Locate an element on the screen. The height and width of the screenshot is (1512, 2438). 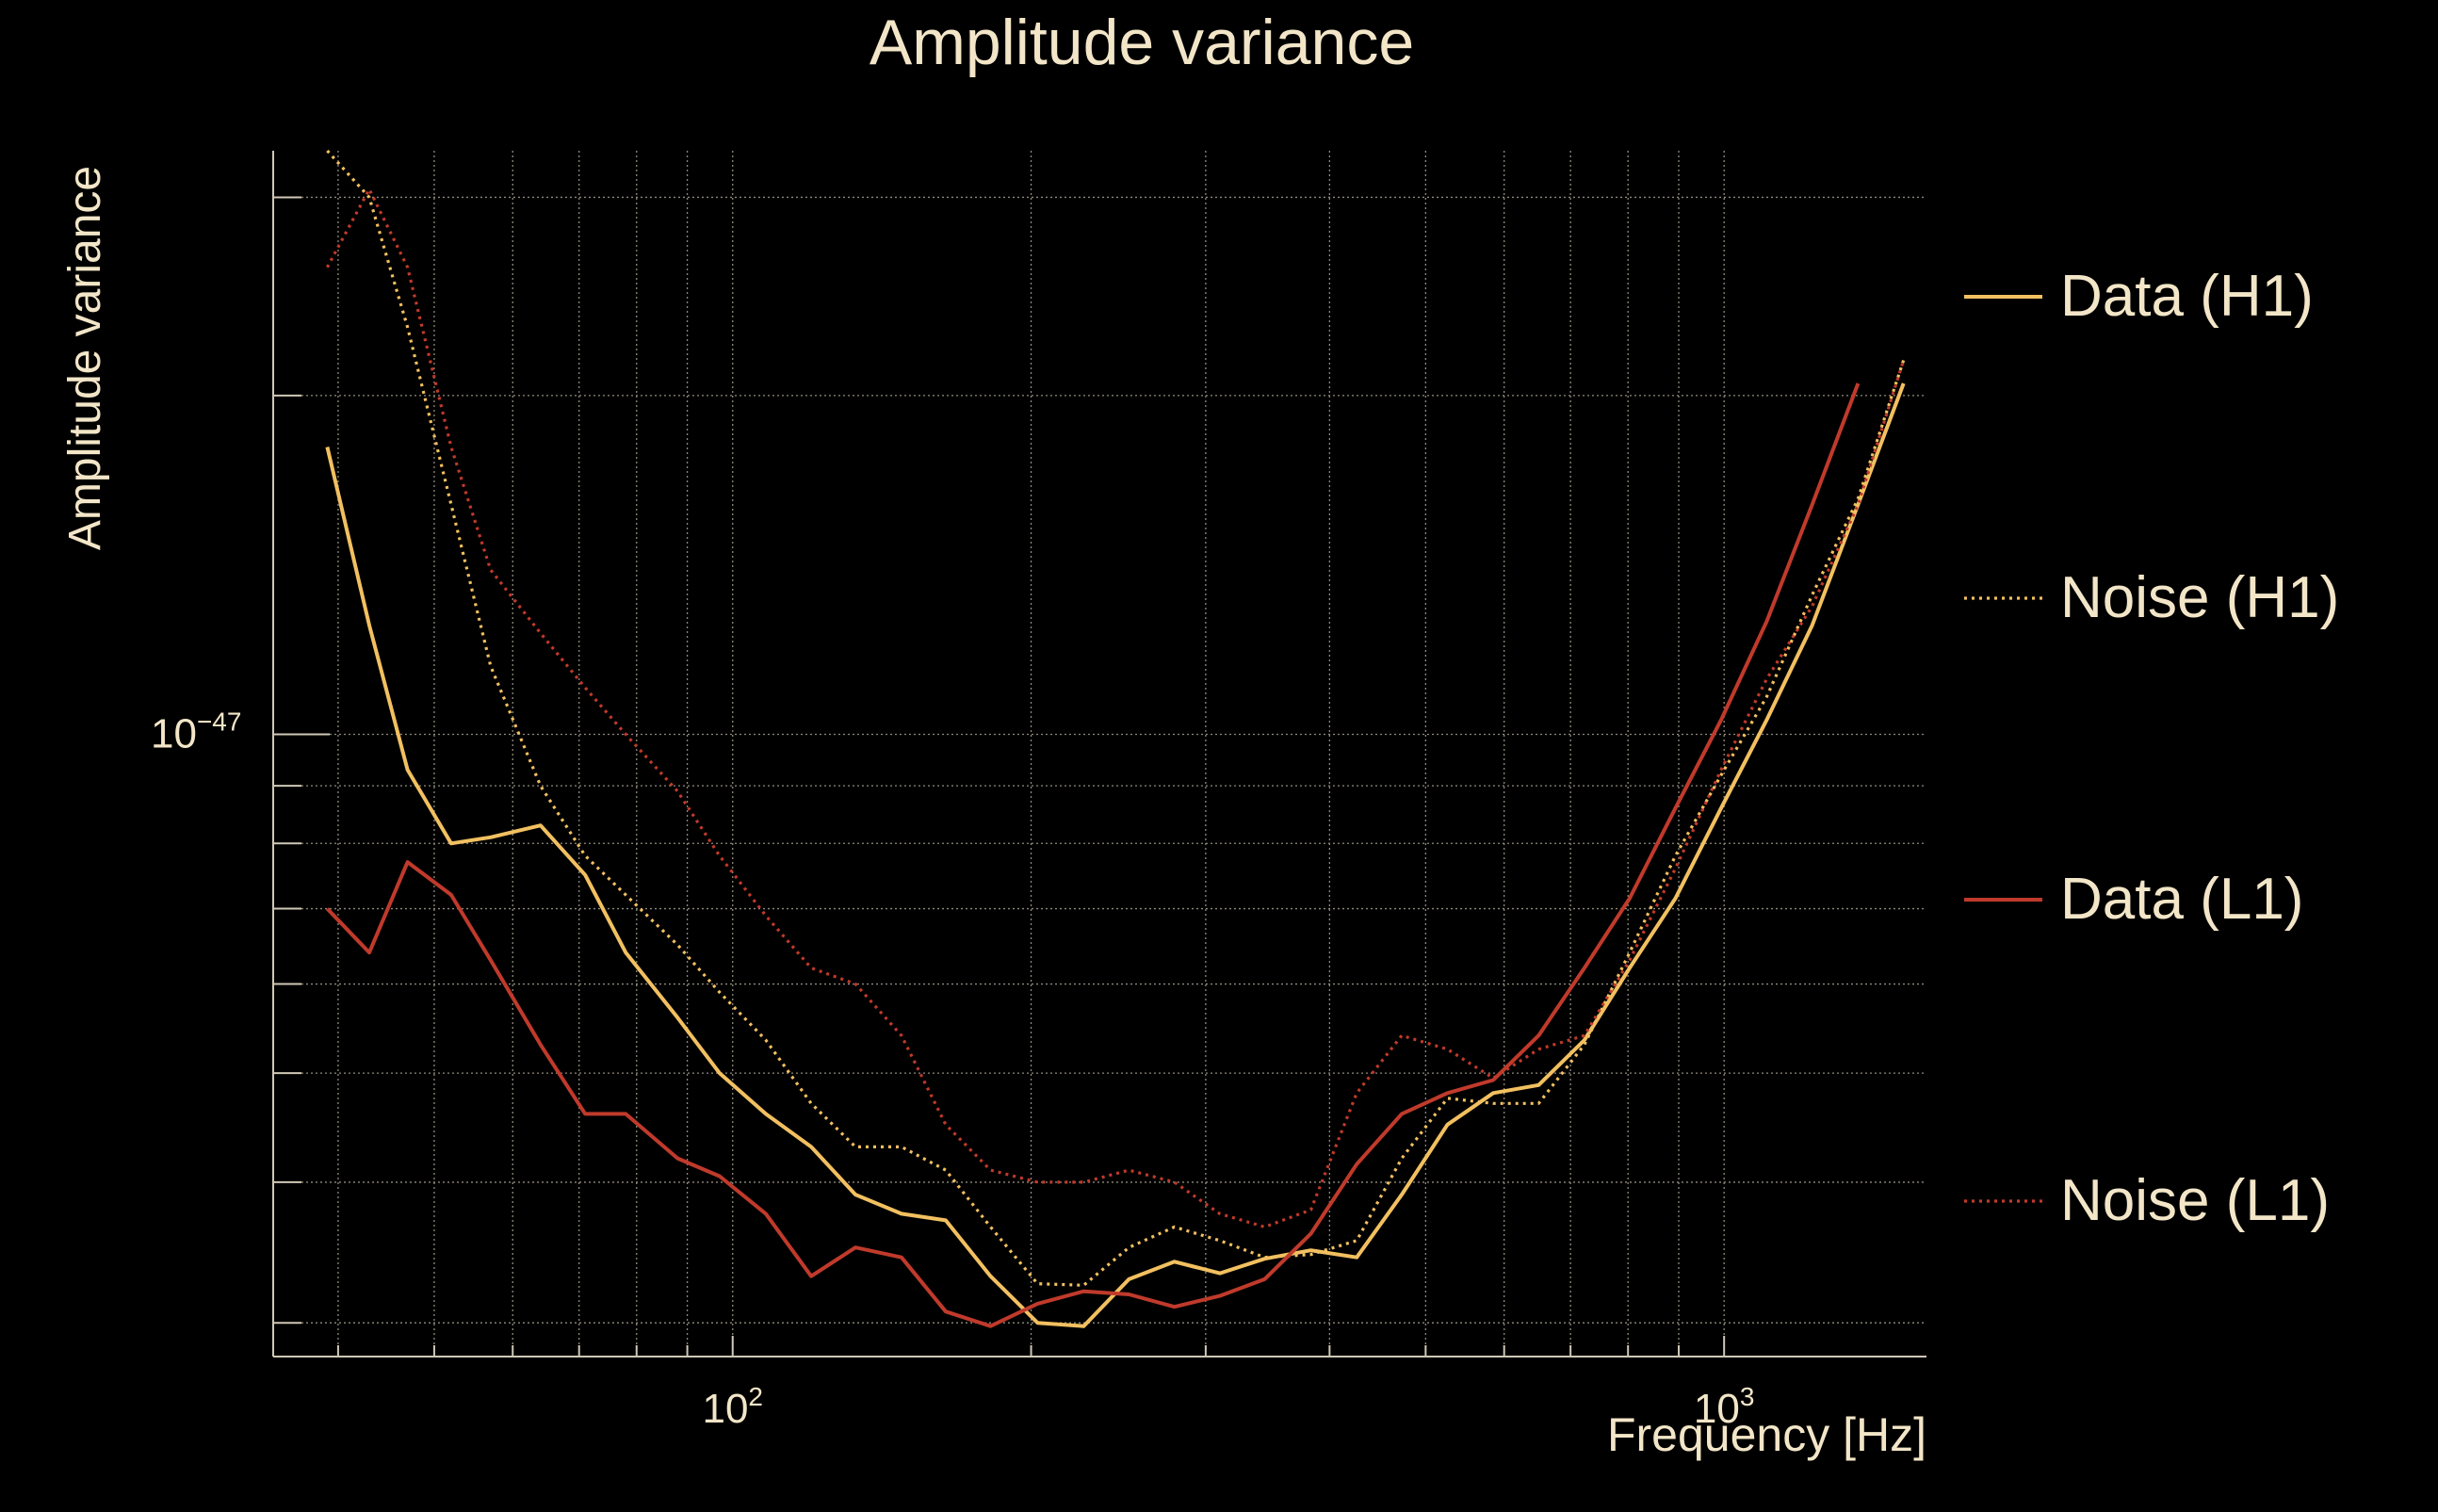
chart-title: Amplitude variance is located at coordinates (1142, 42).